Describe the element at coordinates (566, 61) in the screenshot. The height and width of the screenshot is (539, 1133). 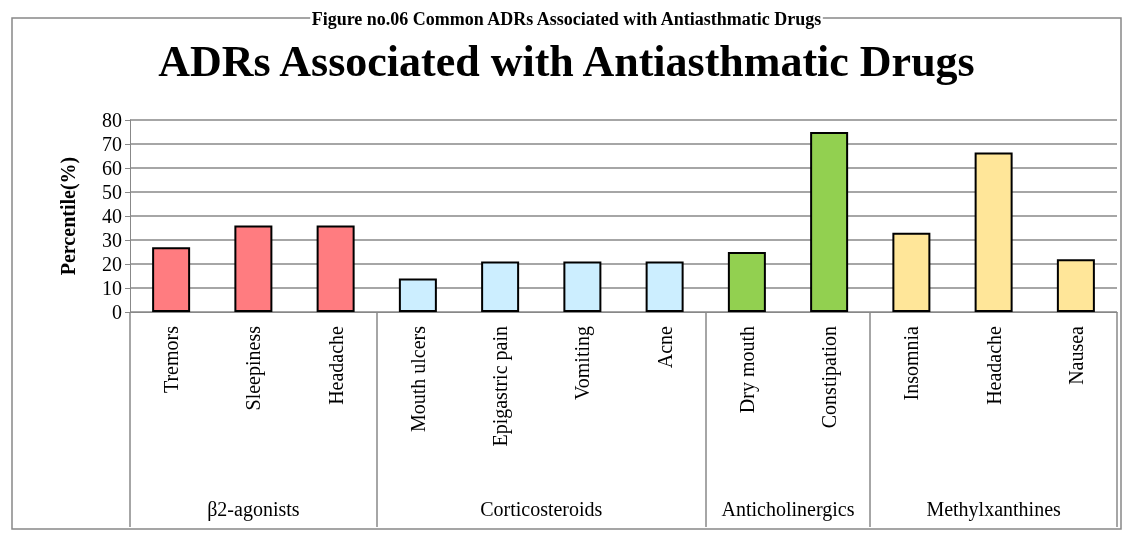
I see `chart-title: ADRs Associated with Antiasthmatic Drugs` at that location.